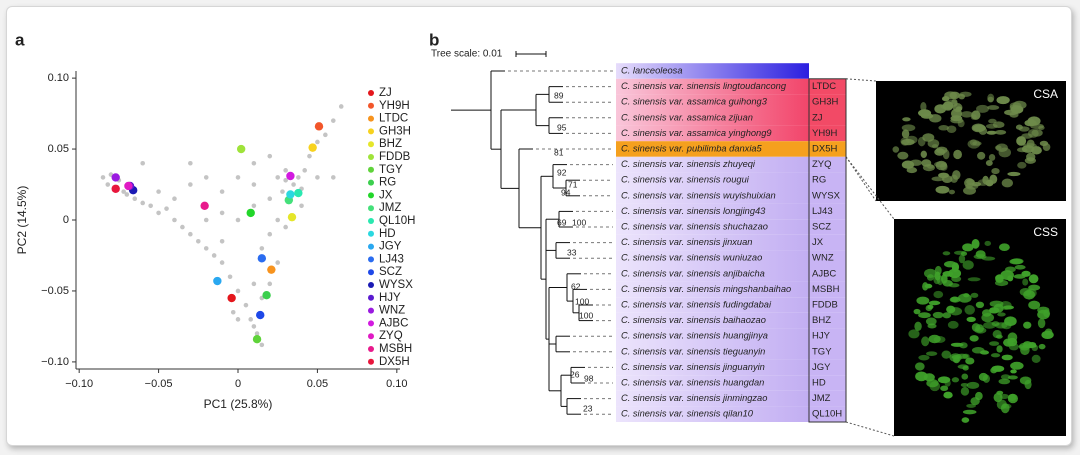 The width and height of the screenshot is (1080, 455). What do you see at coordinates (562, 127) in the screenshot?
I see `support-value: 95` at bounding box center [562, 127].